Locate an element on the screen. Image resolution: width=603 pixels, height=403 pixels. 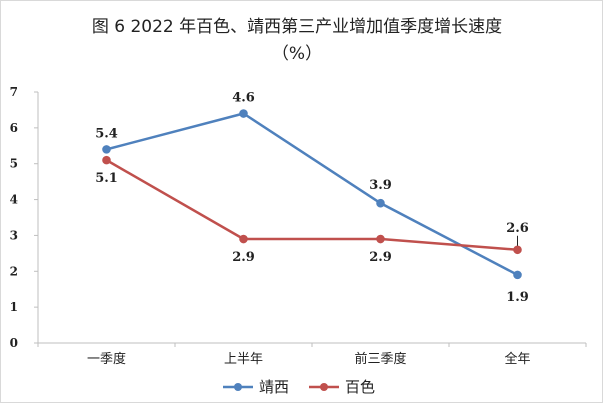
legend-label: 百色 is located at coordinates (360, 387).